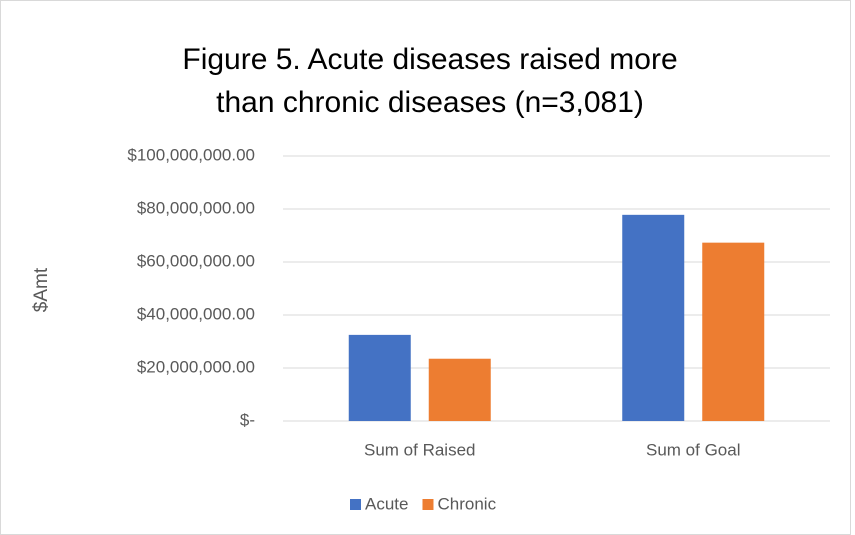 The width and height of the screenshot is (855, 535). What do you see at coordinates (466, 503) in the screenshot?
I see `legend-label: Chronic` at bounding box center [466, 503].